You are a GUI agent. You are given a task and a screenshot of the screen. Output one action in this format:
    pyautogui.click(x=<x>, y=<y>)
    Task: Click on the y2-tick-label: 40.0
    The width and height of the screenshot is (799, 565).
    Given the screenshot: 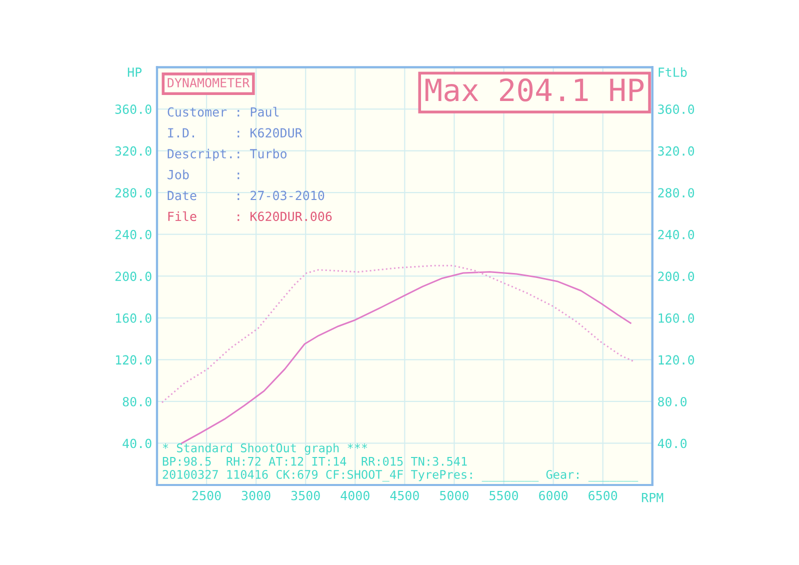 What is the action you would take?
    pyautogui.click(x=672, y=443)
    